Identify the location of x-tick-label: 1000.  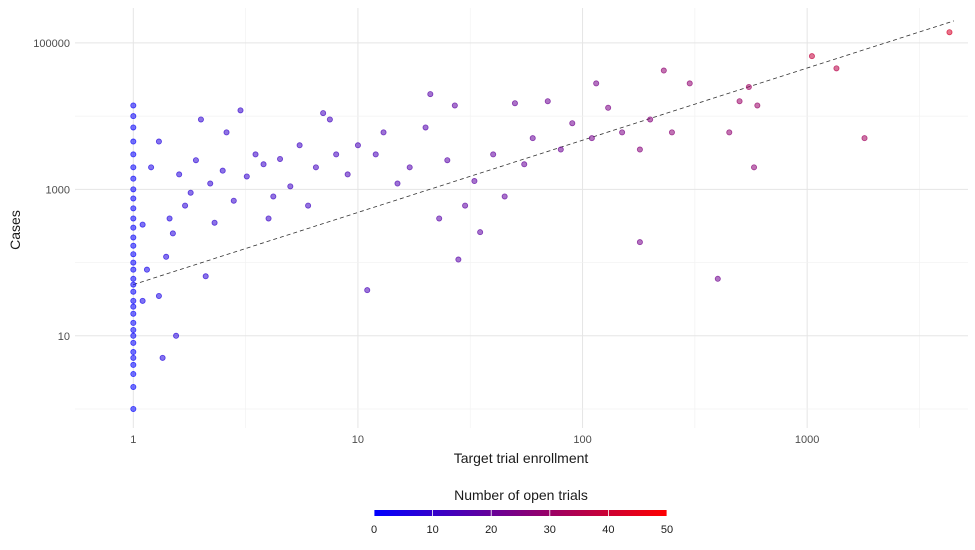
(807, 440).